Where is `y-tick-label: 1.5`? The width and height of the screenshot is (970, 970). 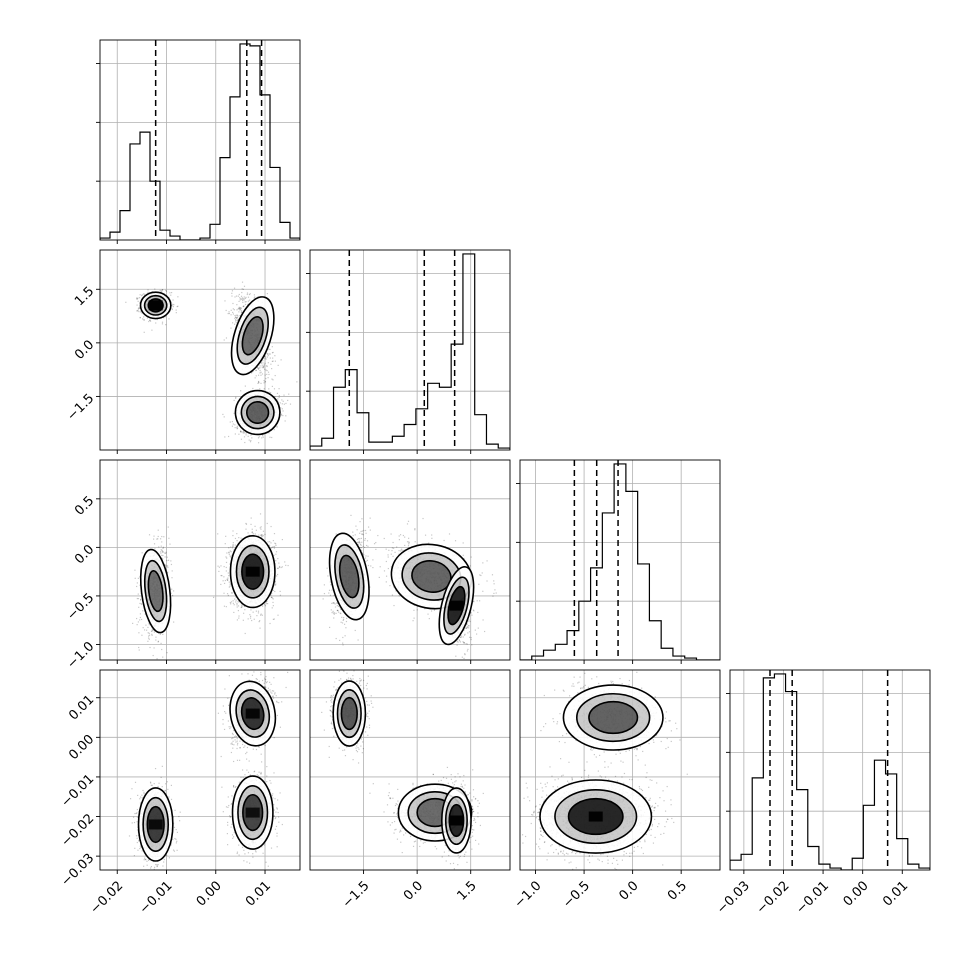 y-tick-label: 1.5 is located at coordinates (84, 296).